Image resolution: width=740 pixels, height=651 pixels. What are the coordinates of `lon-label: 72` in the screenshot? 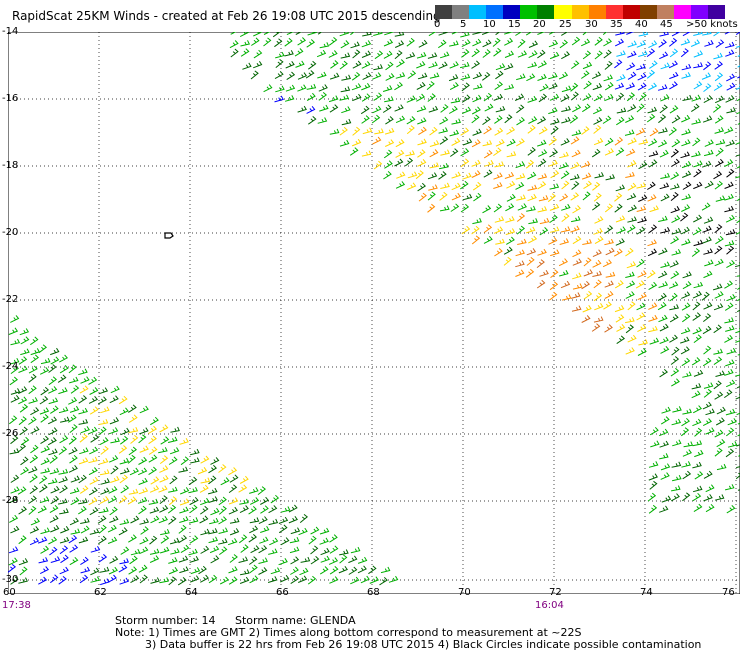 It's located at (555, 592).